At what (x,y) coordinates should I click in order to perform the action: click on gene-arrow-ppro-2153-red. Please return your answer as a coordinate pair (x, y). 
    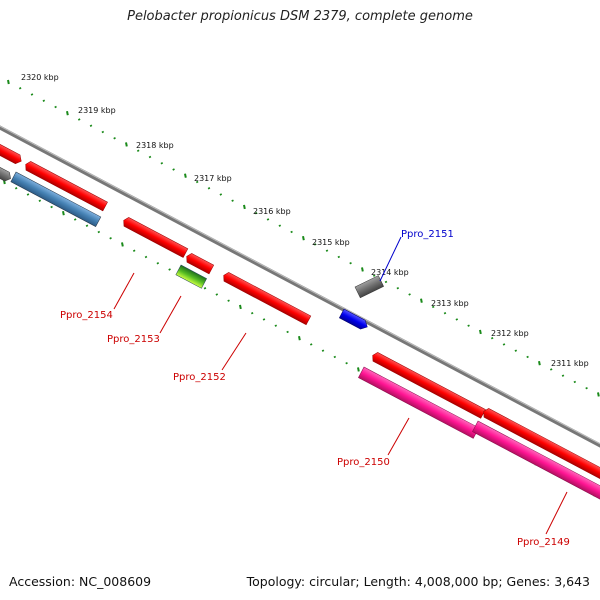
    Looking at the image, I should click on (199, 263).